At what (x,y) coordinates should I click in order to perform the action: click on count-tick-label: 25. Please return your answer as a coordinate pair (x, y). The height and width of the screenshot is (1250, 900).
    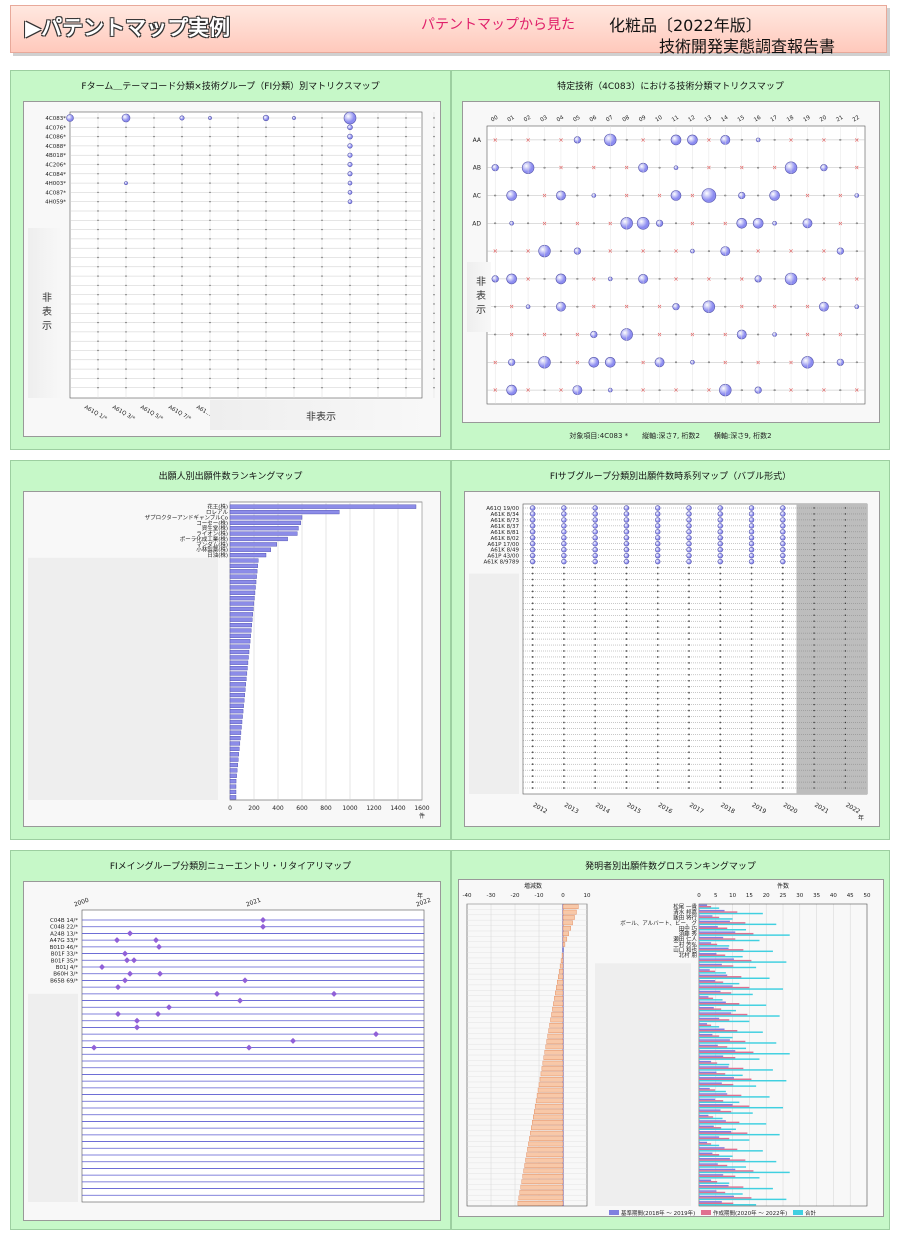
    Looking at the image, I should click on (783, 896).